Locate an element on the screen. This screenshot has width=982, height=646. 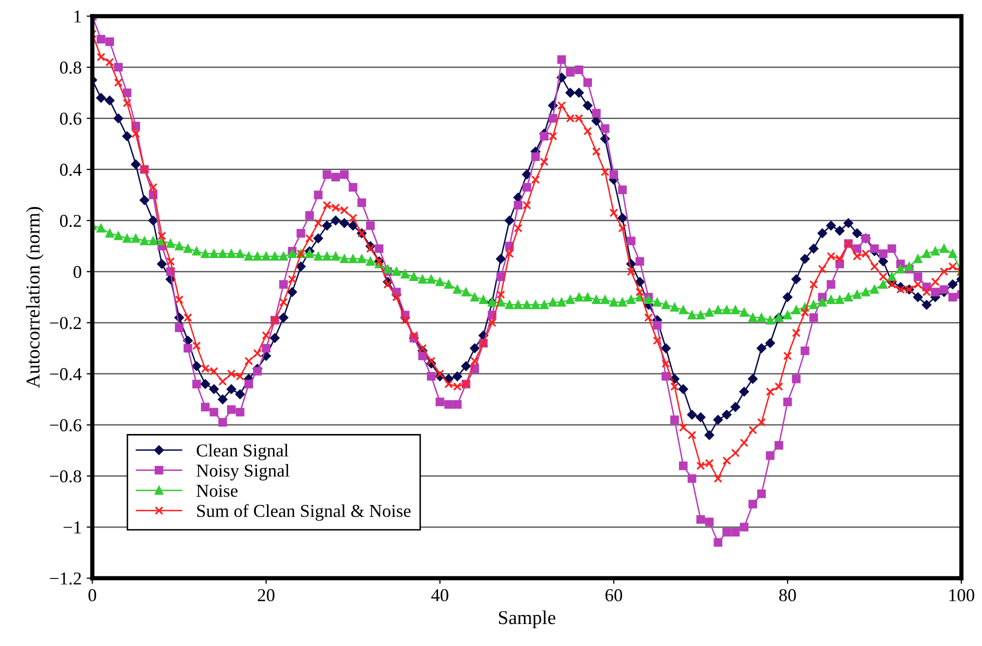
x-tick-label: 60 is located at coordinates (614, 595).